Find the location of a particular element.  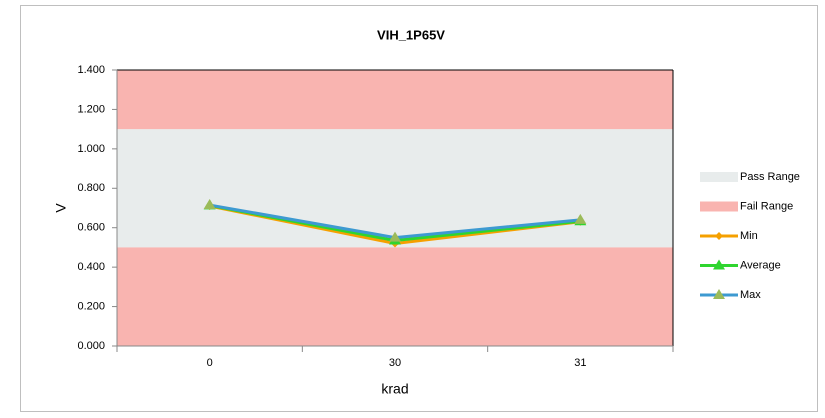

y-axis-label: V is located at coordinates (61, 208).